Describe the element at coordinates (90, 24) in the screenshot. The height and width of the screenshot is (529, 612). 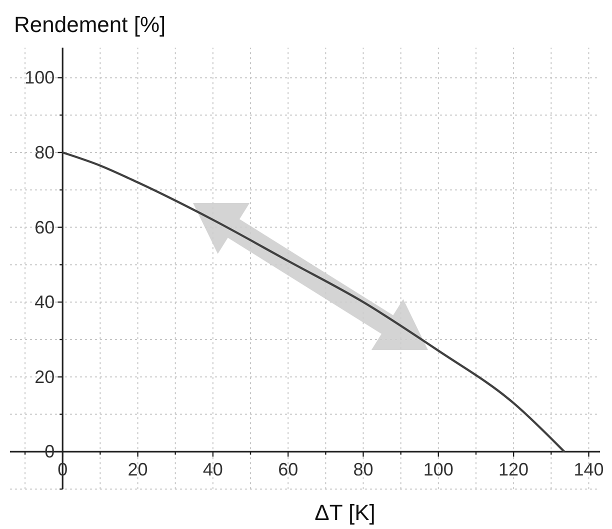
I see `chart-title: Rendement [%]` at that location.